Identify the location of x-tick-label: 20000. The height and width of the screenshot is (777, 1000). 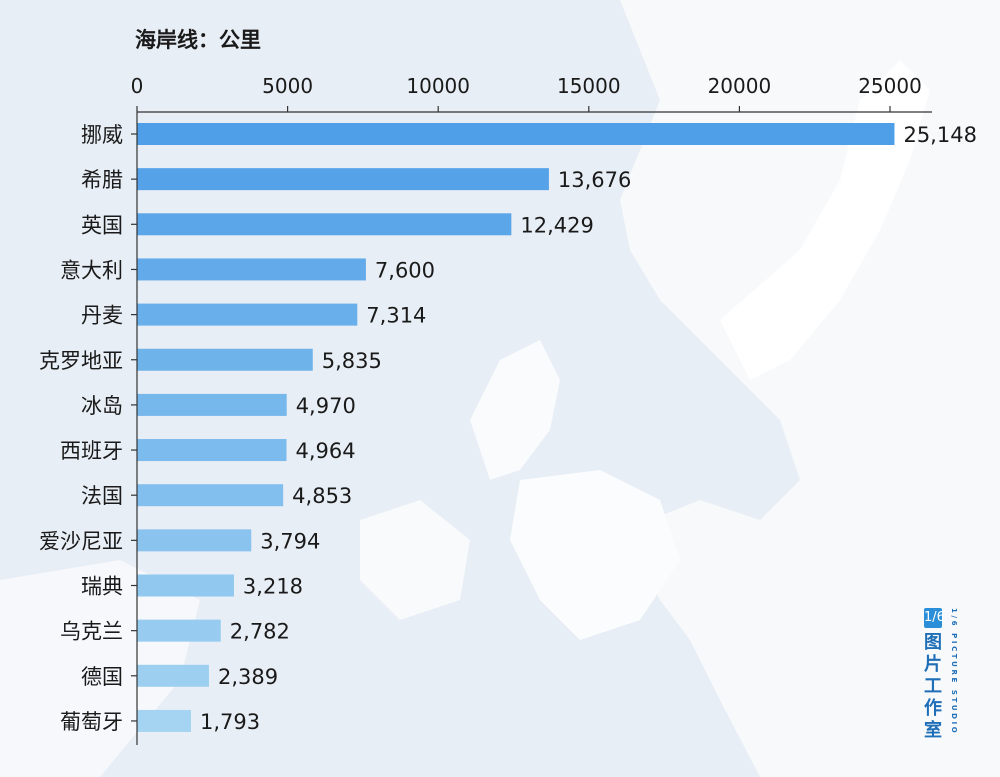
(740, 86).